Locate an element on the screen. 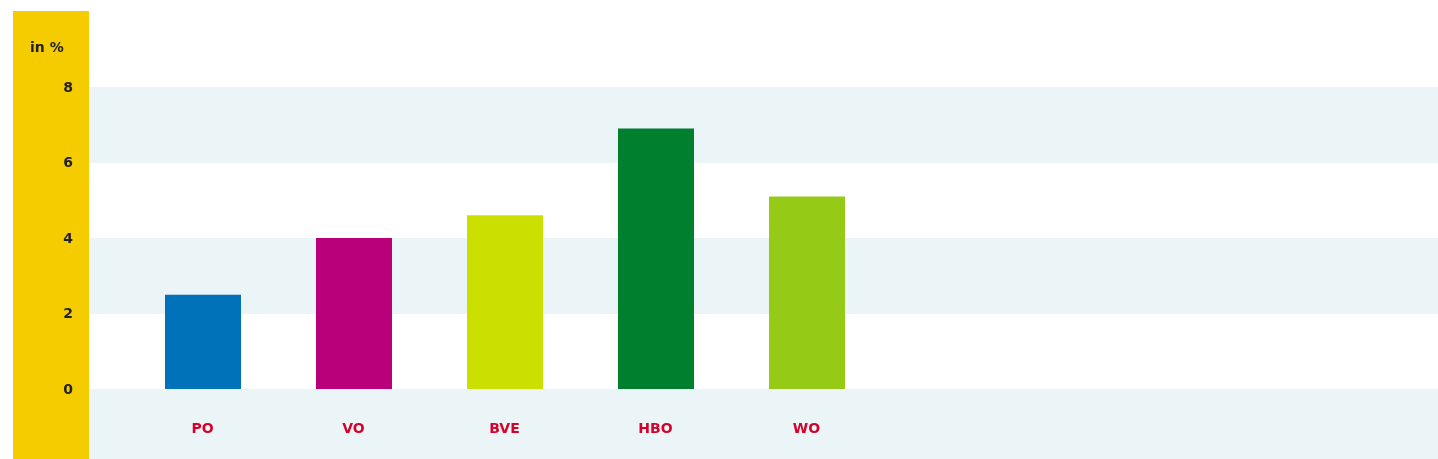 This screenshot has height=459, width=1438. y-axis-title: in % is located at coordinates (47, 47).